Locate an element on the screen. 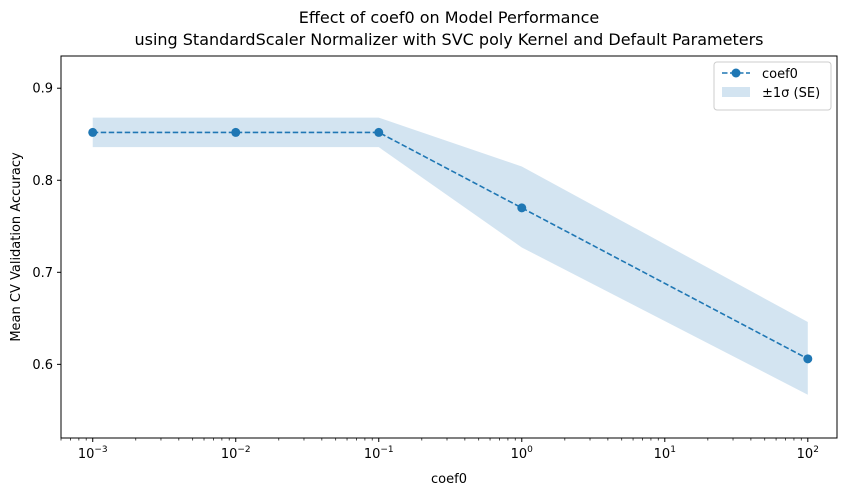  legend-box is located at coordinates (772, 86).